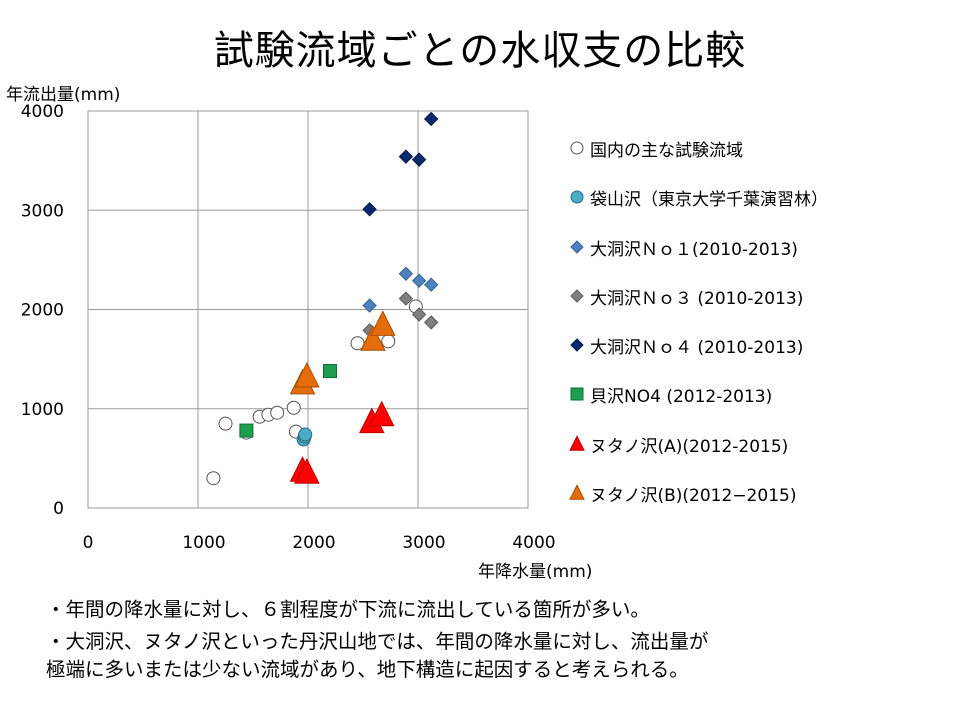  Describe the element at coordinates (313, 543) in the screenshot. I see `x-tick-label: 2000` at that location.